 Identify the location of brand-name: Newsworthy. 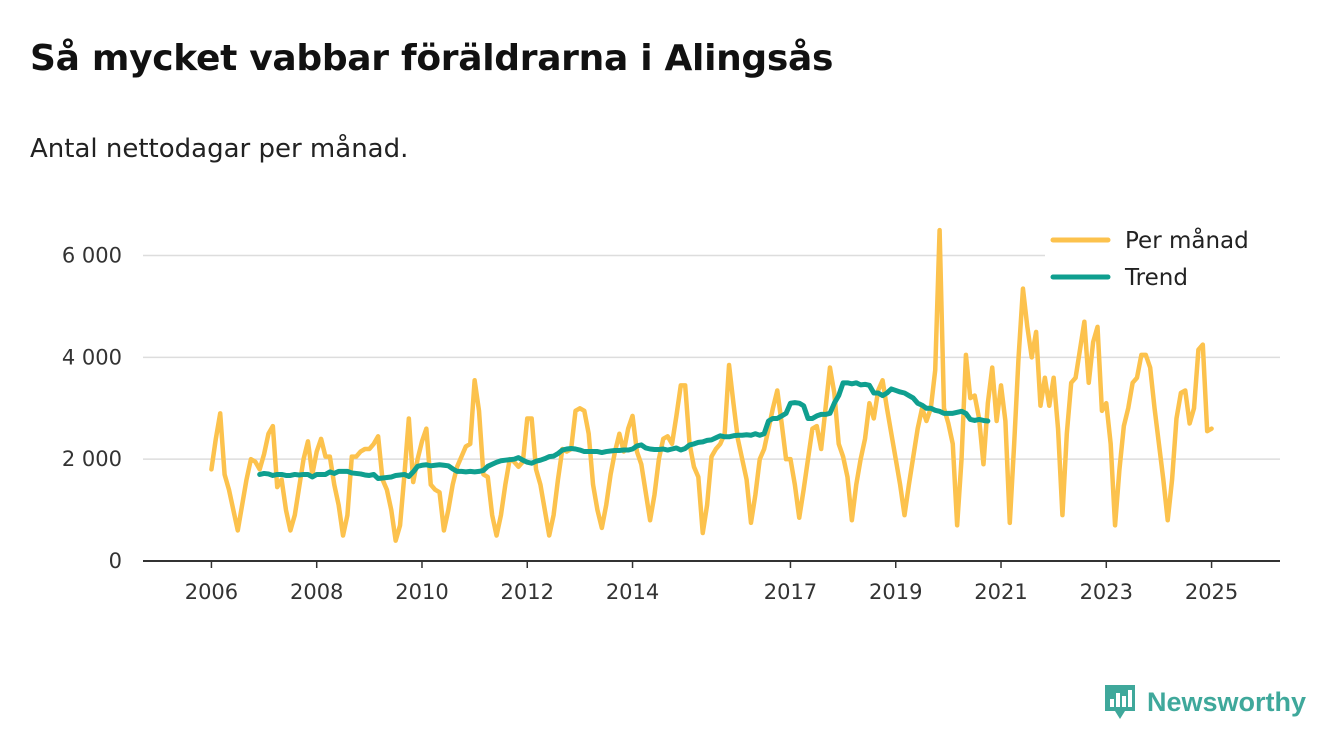
(1227, 701).